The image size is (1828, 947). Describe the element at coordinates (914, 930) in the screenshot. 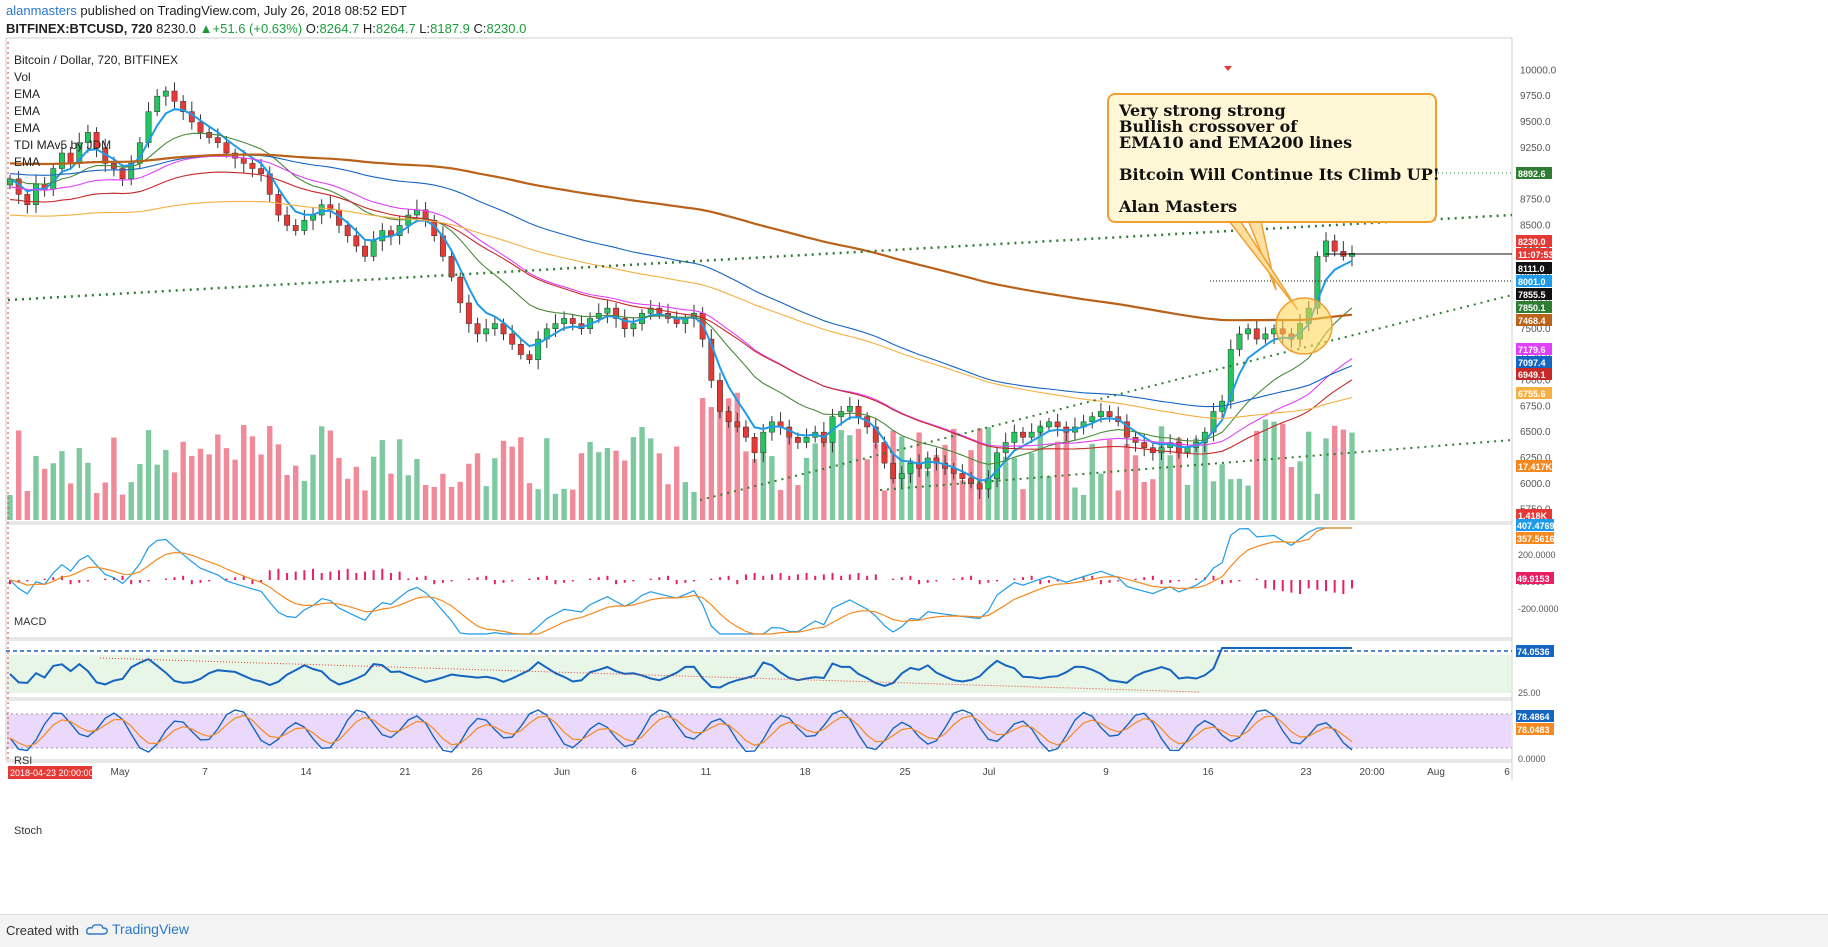

I see `footer-bar: Created with TradingView` at that location.